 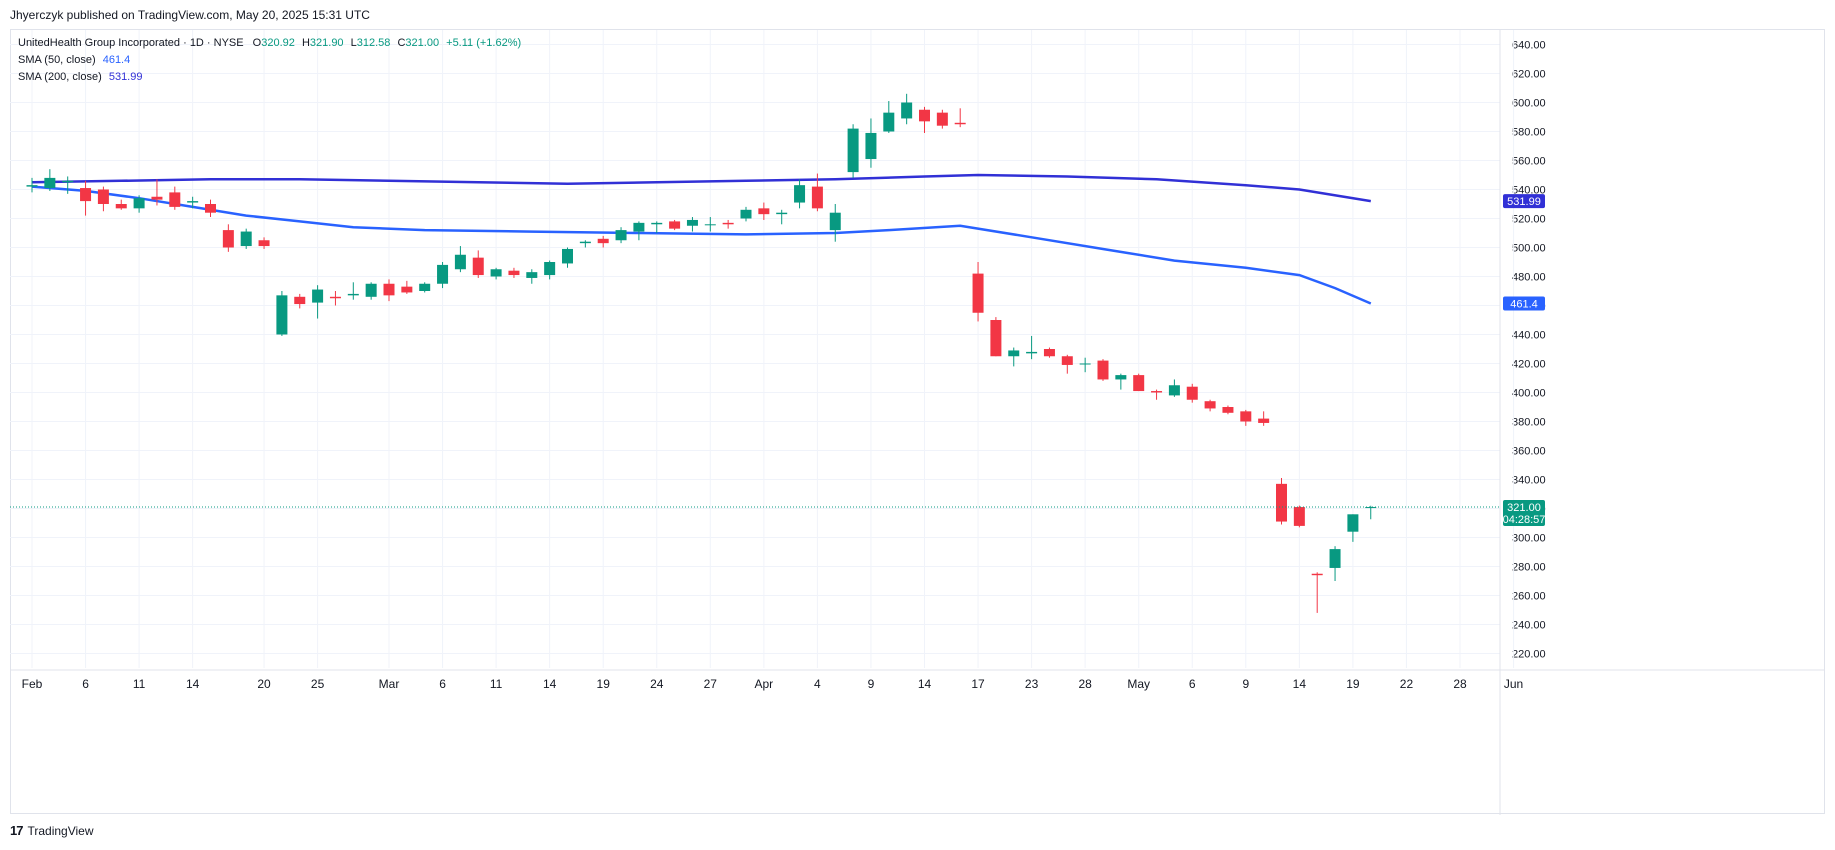 I want to click on sma200-price-tag: 531.99, so click(x=1524, y=202).